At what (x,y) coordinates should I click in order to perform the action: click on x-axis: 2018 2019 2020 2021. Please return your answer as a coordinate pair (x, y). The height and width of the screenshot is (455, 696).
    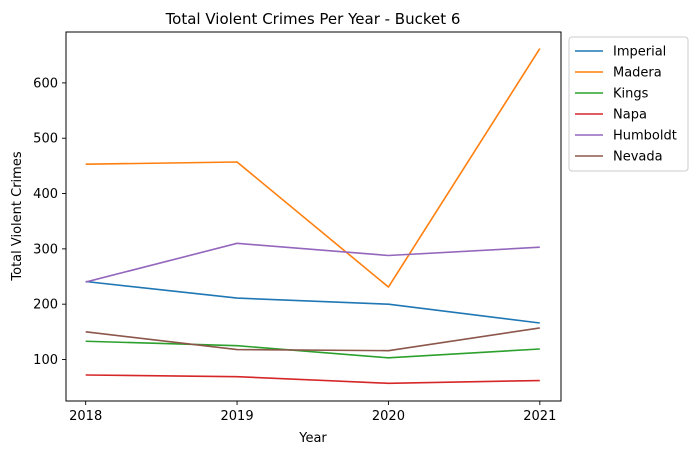
    Looking at the image, I should click on (312, 412).